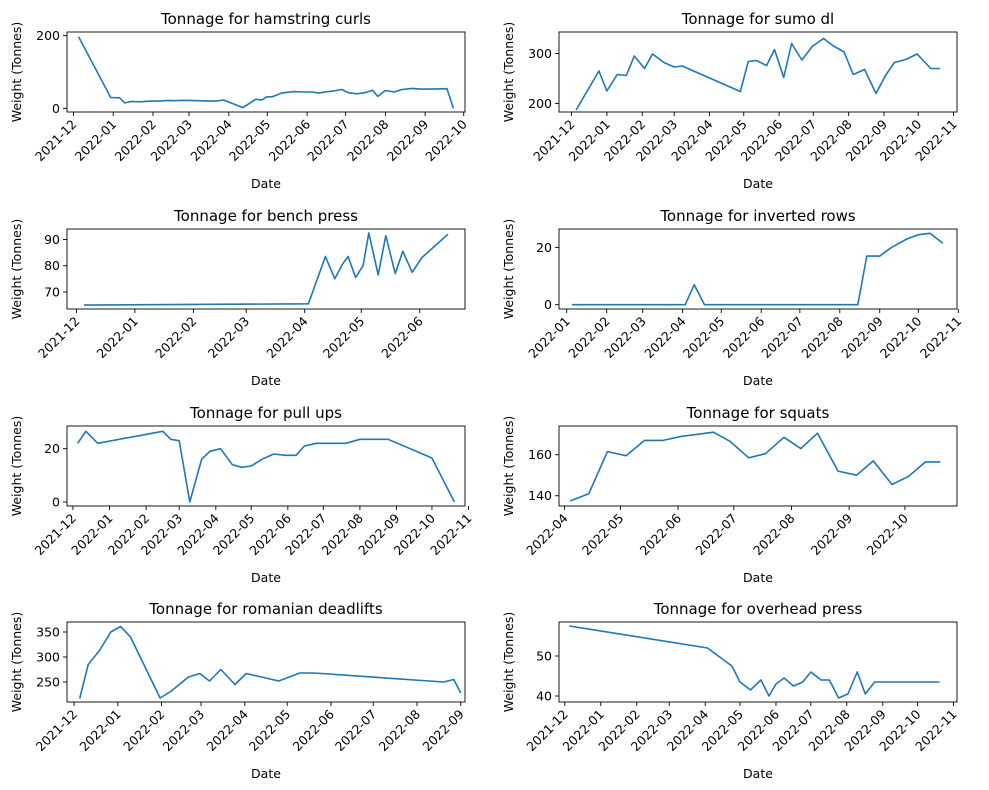 This screenshot has width=989, height=790. I want to click on chart-title: Tonnage for sumo dl, so click(757, 19).